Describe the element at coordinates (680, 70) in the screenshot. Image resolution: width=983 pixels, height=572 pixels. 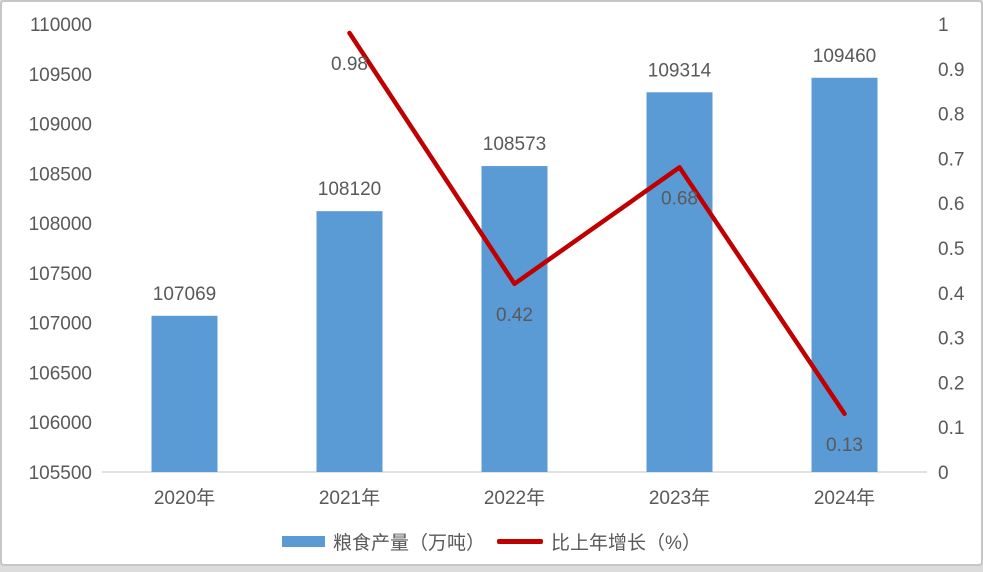
I see `bar-data-label: 109314` at that location.